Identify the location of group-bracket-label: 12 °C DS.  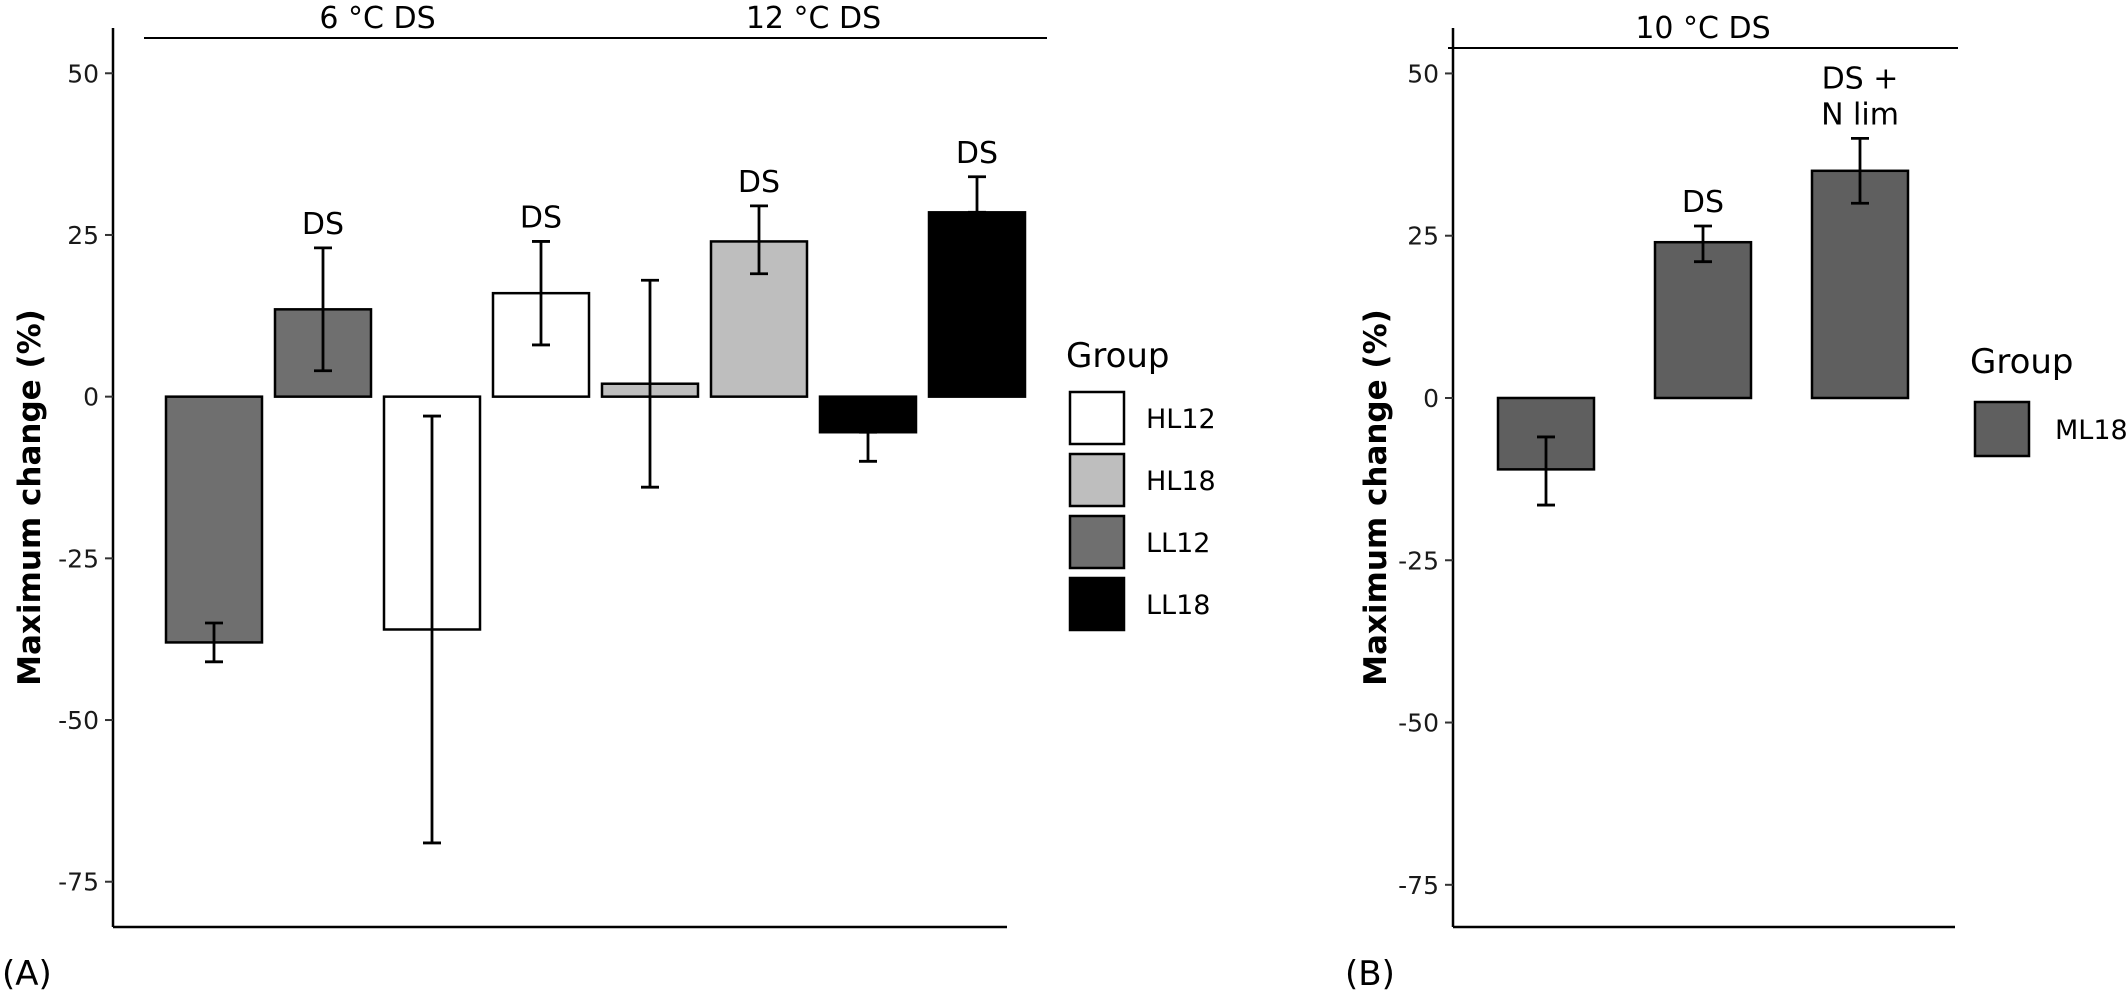
(813, 18).